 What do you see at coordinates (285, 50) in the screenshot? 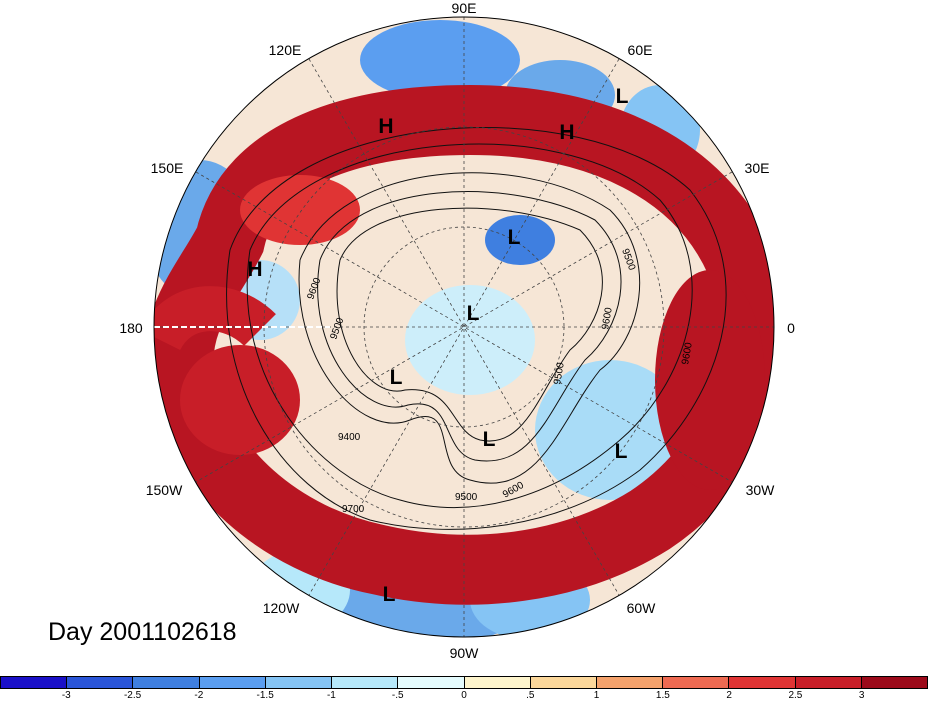
I see `lon-label-120e: 120E` at bounding box center [285, 50].